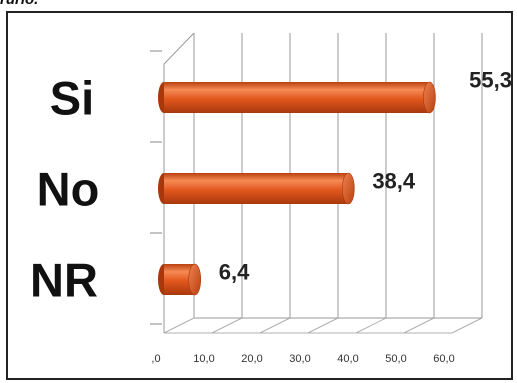 This screenshot has width=517, height=383. I want to click on partial-header-text: rurlo., so click(19, 4).